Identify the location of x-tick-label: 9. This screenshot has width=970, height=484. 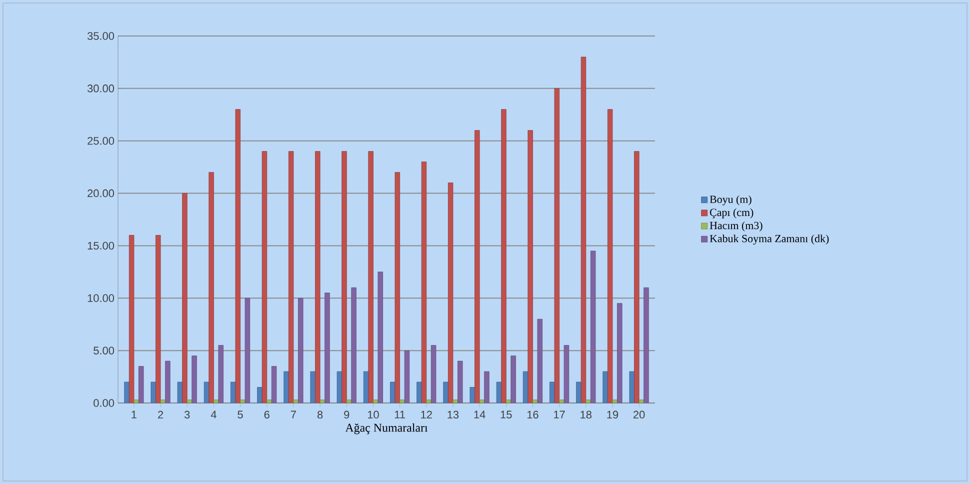
(347, 414).